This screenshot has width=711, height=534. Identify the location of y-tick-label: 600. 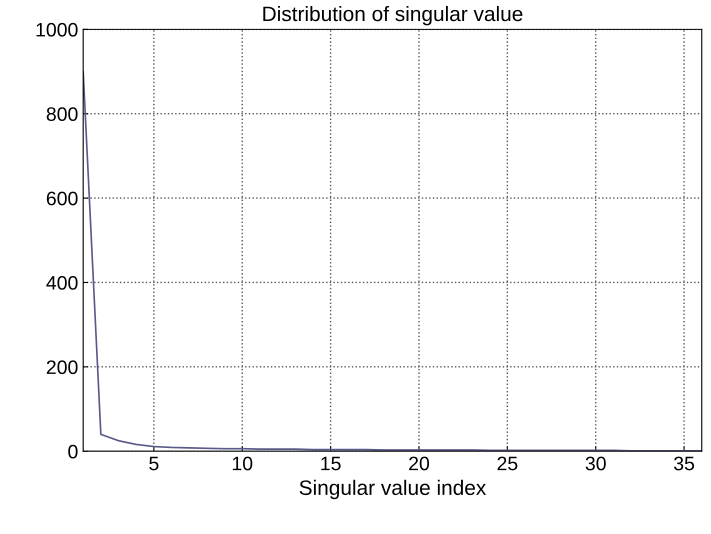
(62, 199).